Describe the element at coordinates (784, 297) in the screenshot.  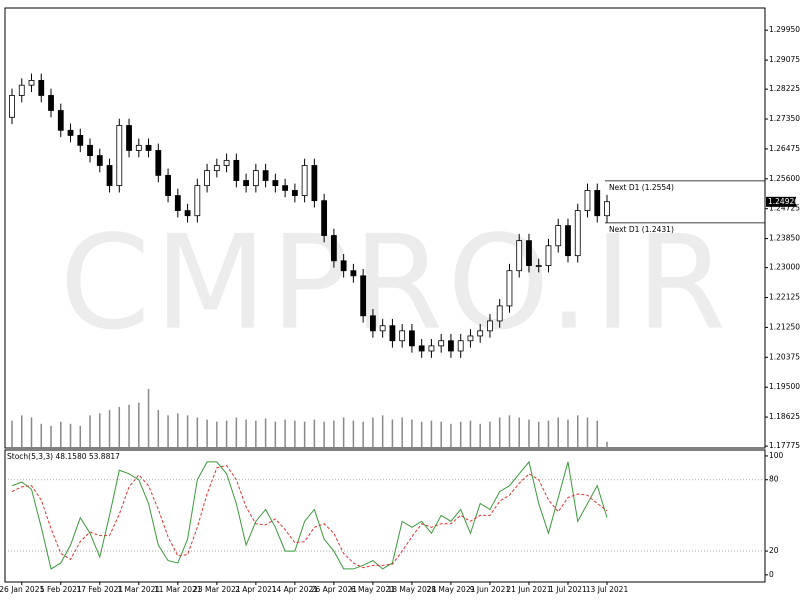
I see `y-tick-label: 1.22125` at that location.